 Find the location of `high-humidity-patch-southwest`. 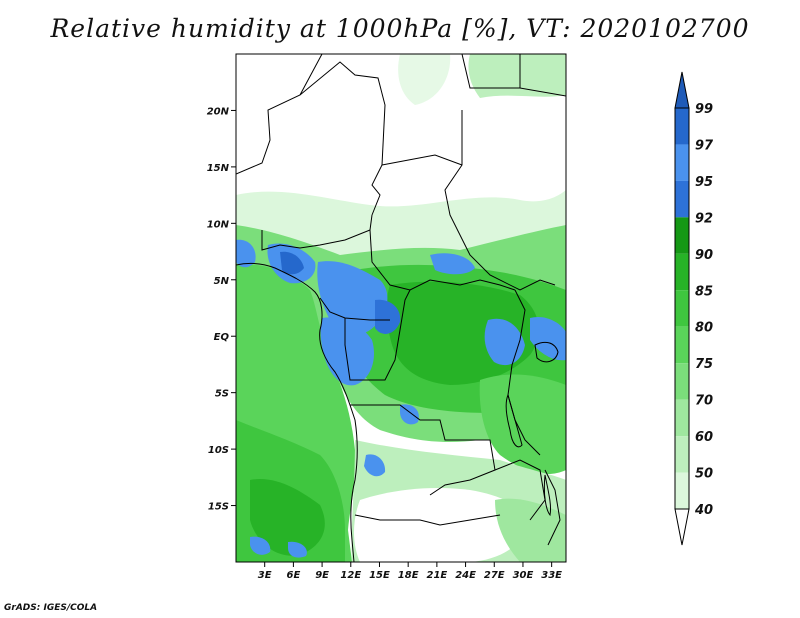

high-humidity-patch-southwest is located at coordinates (375, 465).